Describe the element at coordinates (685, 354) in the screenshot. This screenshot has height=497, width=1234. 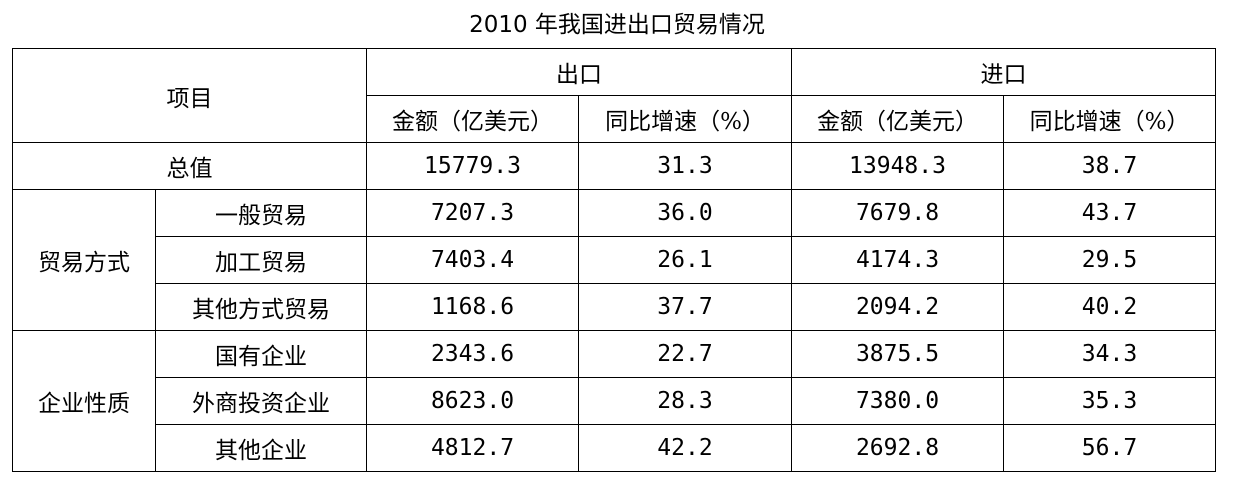
I see `export-growth-cell: 22.7` at that location.